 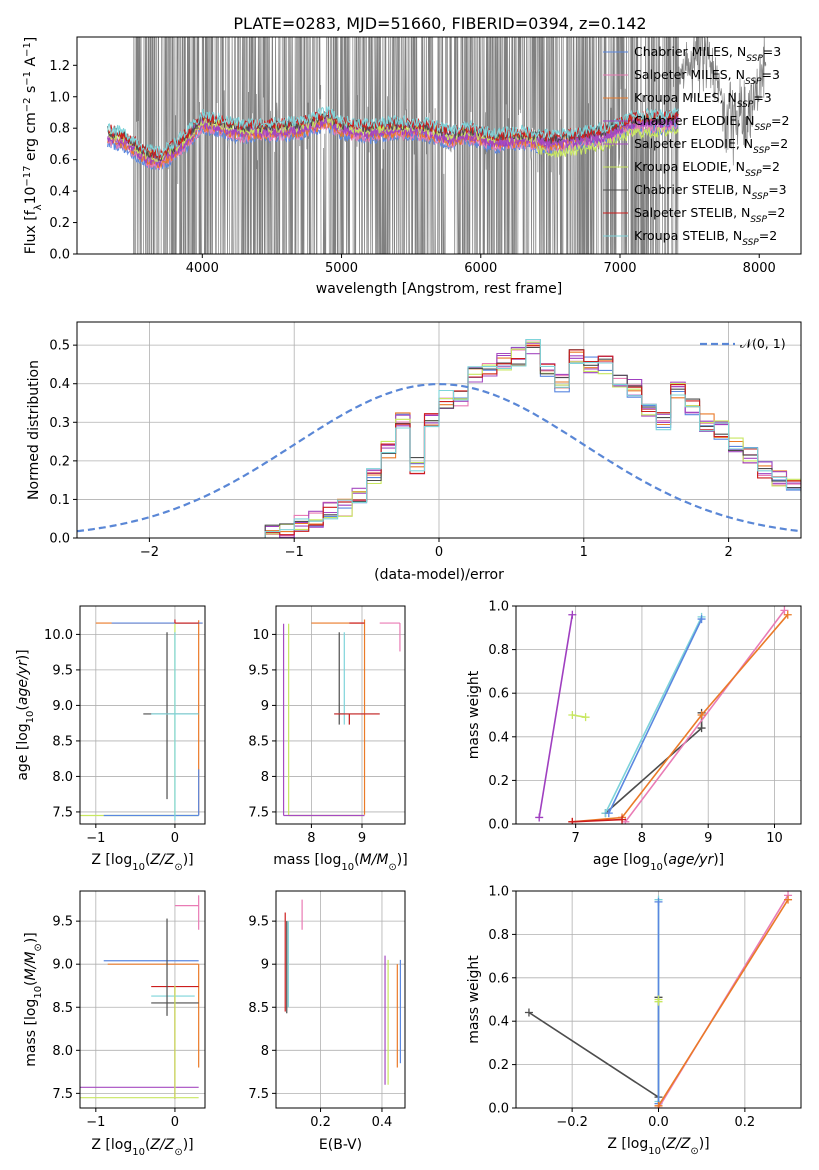 I want to click on x-axis-label: E(B-V), so click(x=340, y=1145).